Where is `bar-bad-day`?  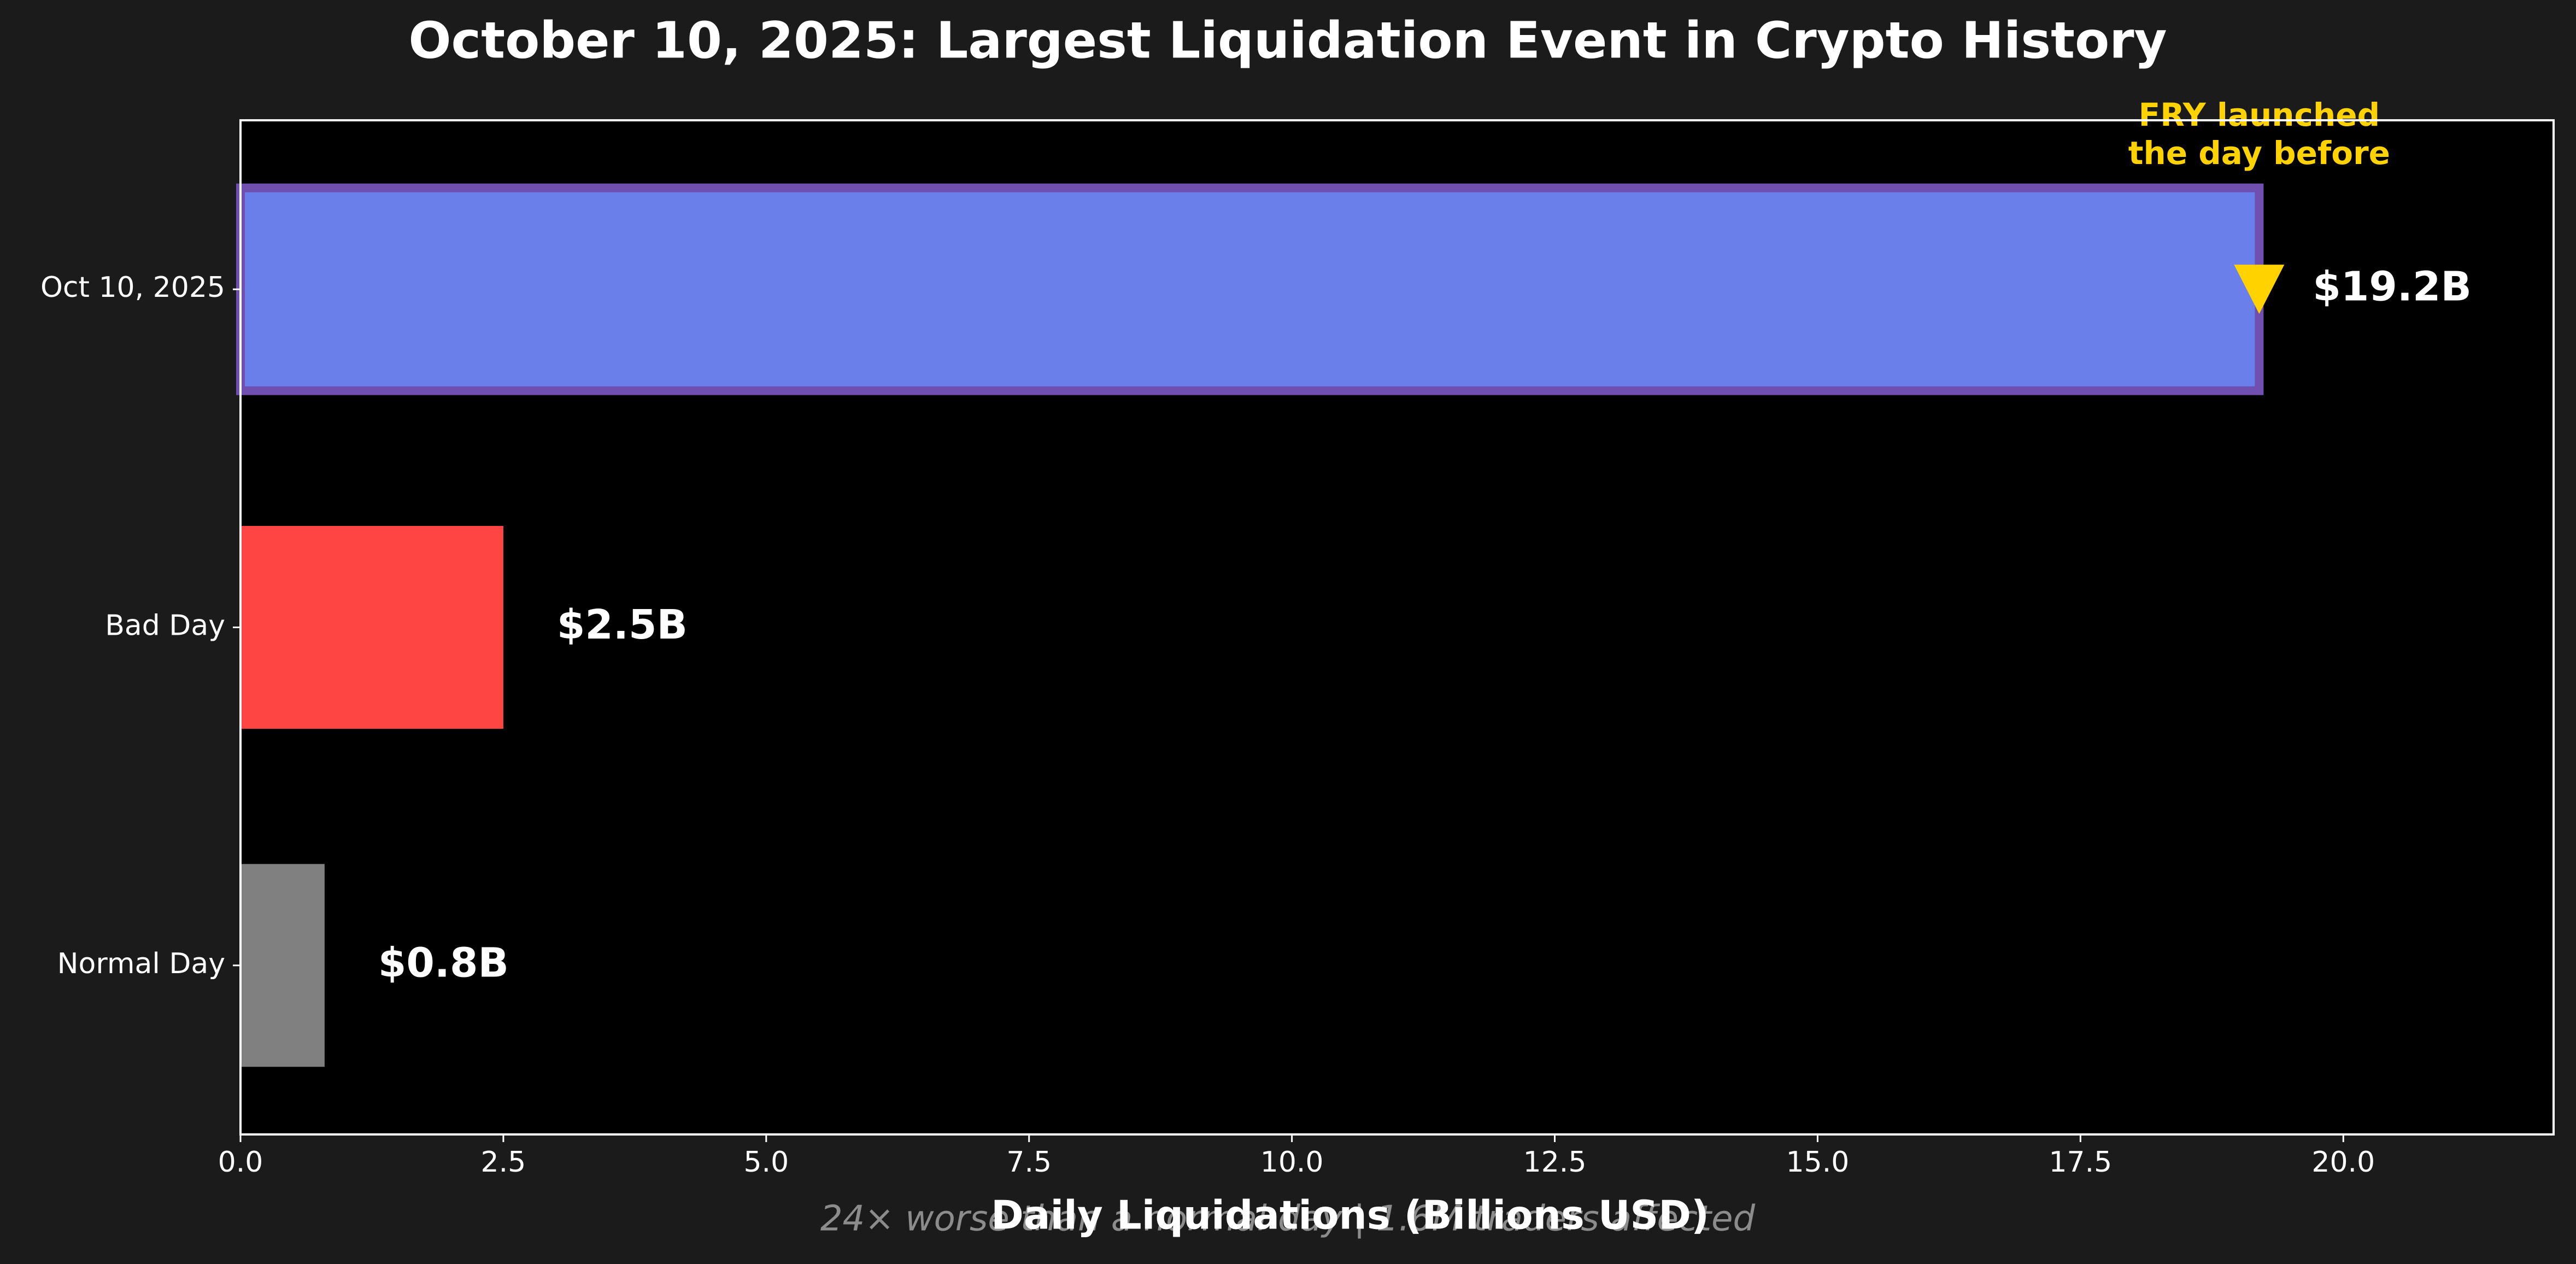 bar-bad-day is located at coordinates (372, 627).